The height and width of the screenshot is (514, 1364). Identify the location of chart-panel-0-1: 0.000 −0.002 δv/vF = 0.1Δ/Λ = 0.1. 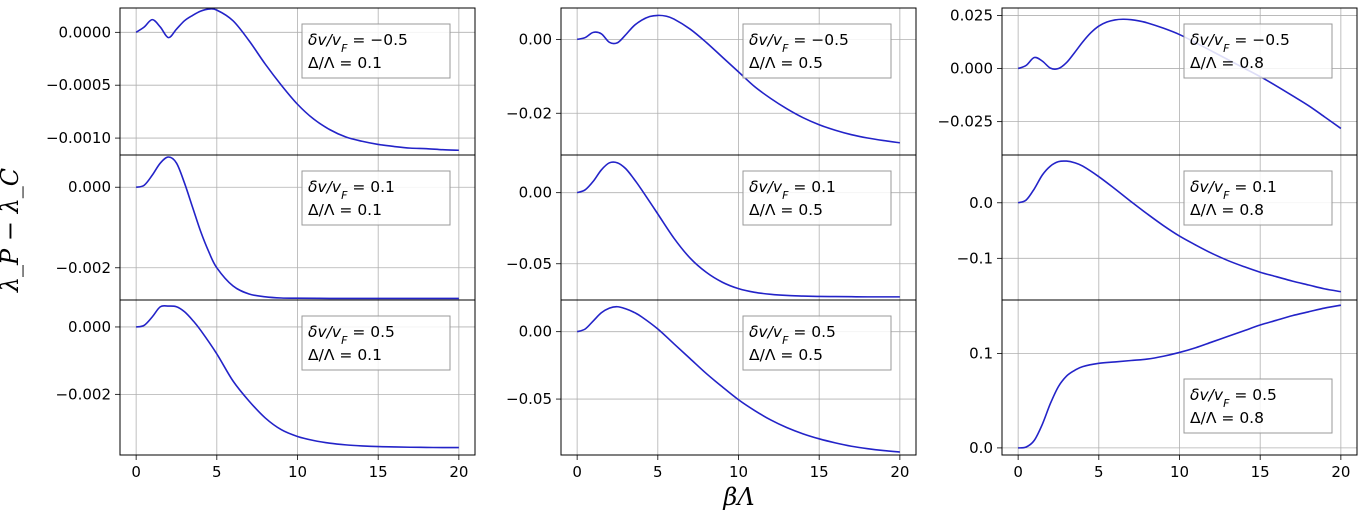
(265, 227).